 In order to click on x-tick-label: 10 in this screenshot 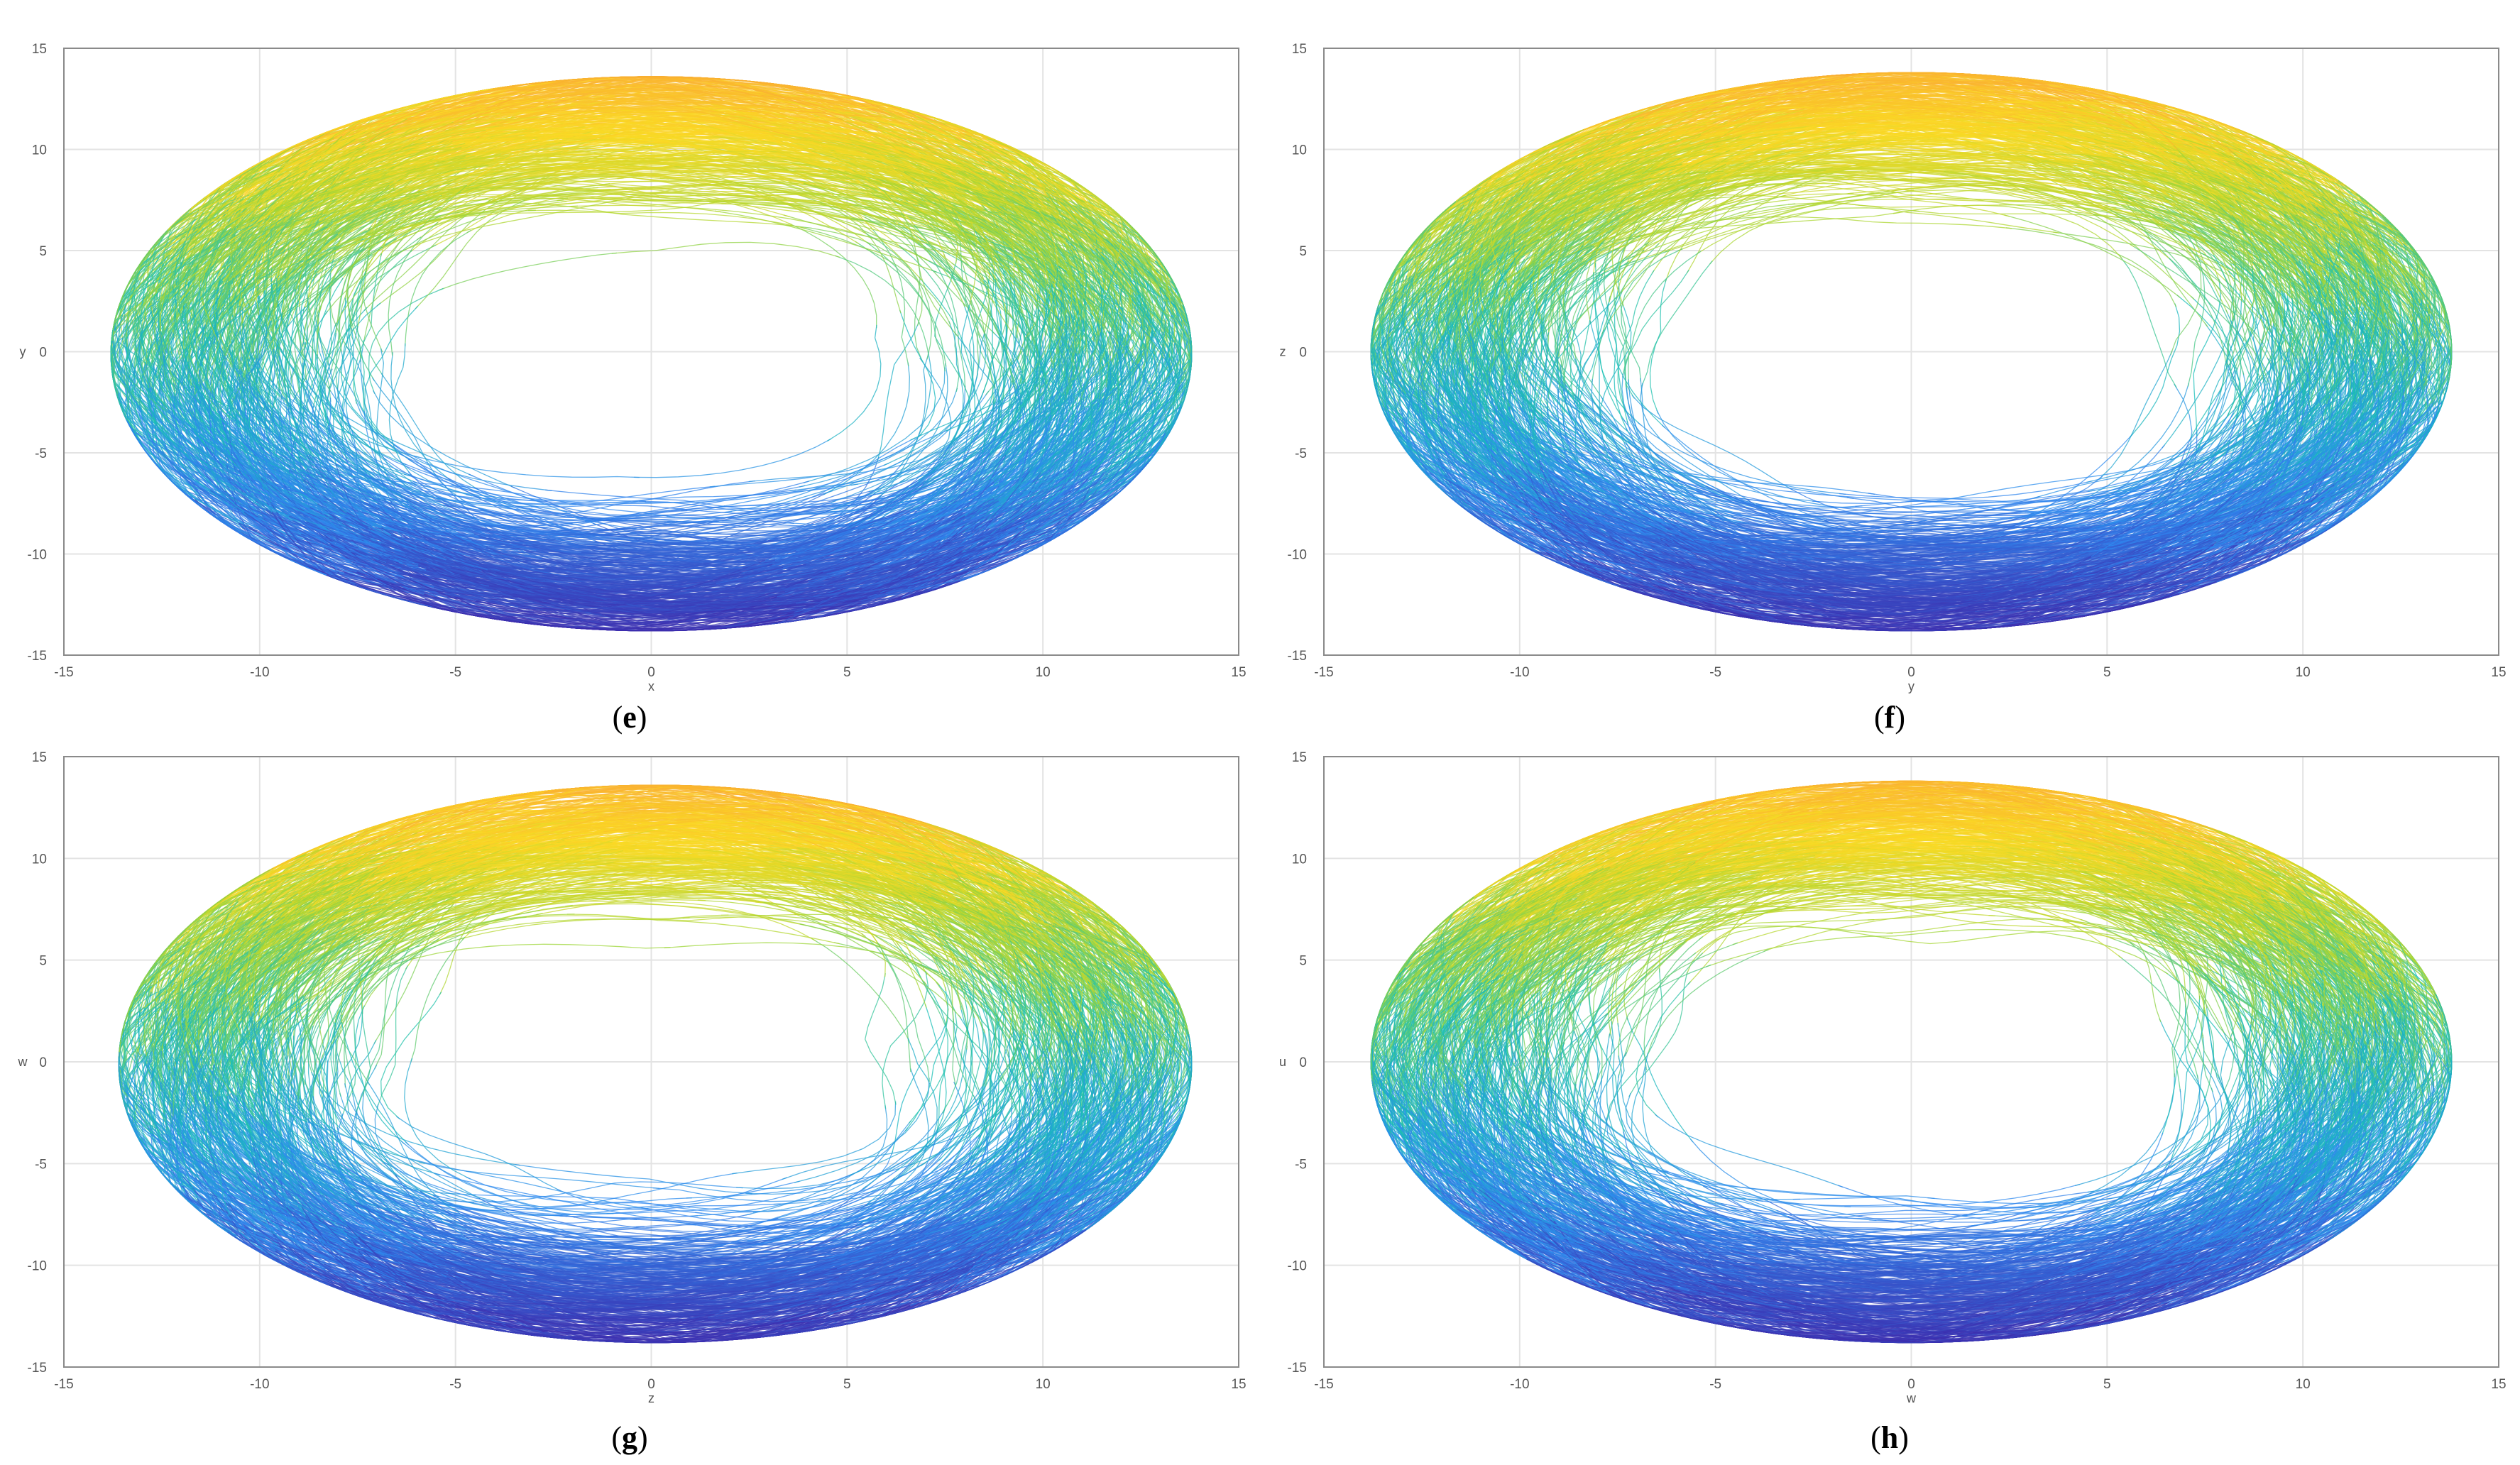, I will do `click(1044, 672)`.